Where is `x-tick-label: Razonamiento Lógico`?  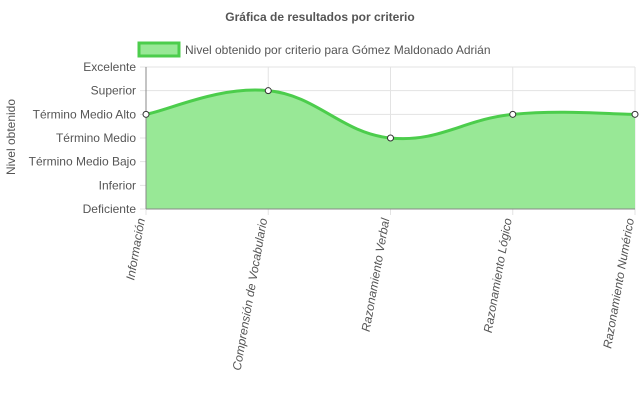
x-tick-label: Razonamiento Lógico is located at coordinates (498, 275).